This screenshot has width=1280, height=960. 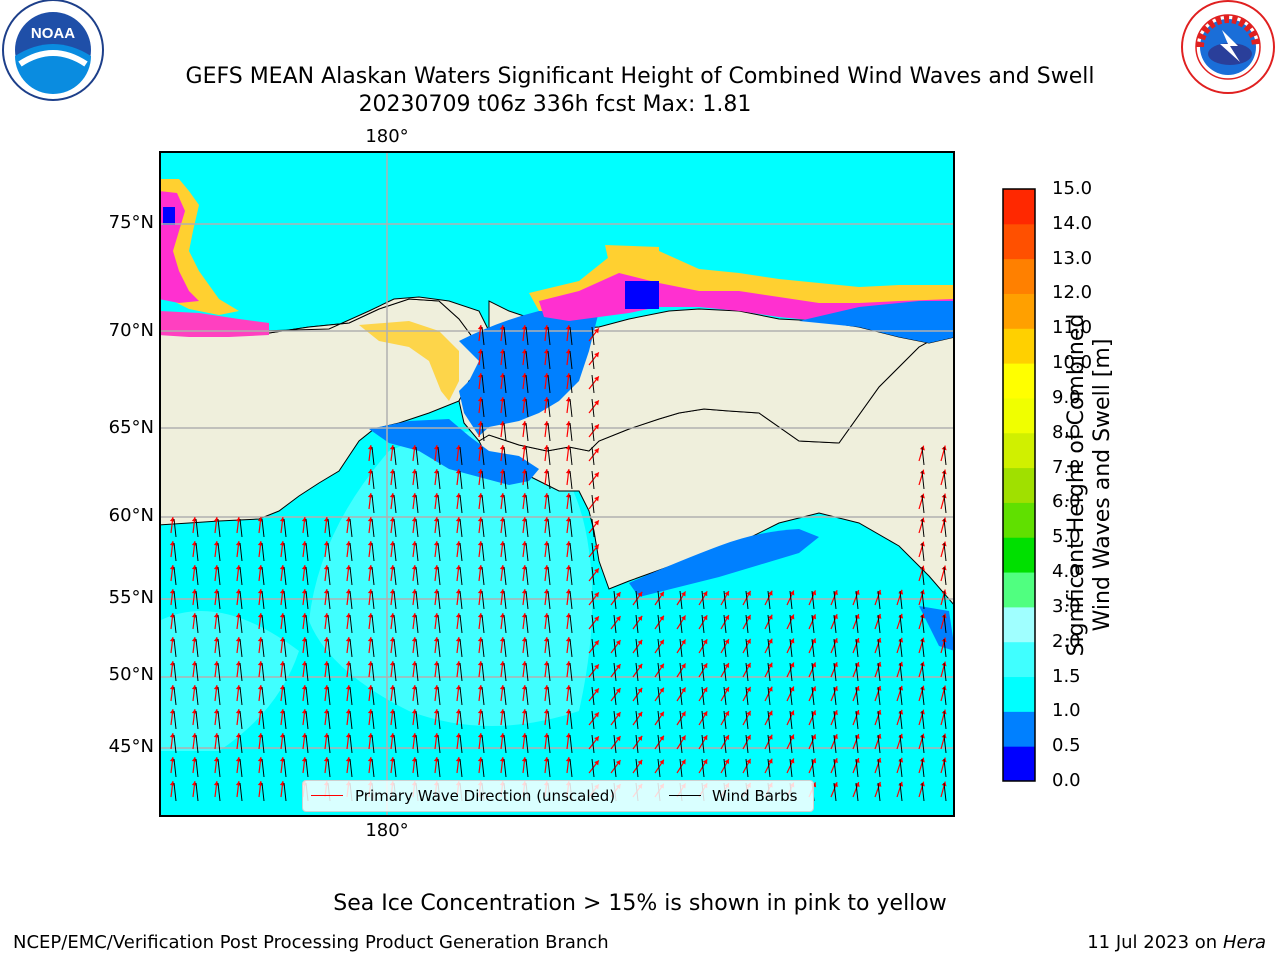 What do you see at coordinates (1072, 223) in the screenshot?
I see `colorbar-tick-label: 14.0` at bounding box center [1072, 223].